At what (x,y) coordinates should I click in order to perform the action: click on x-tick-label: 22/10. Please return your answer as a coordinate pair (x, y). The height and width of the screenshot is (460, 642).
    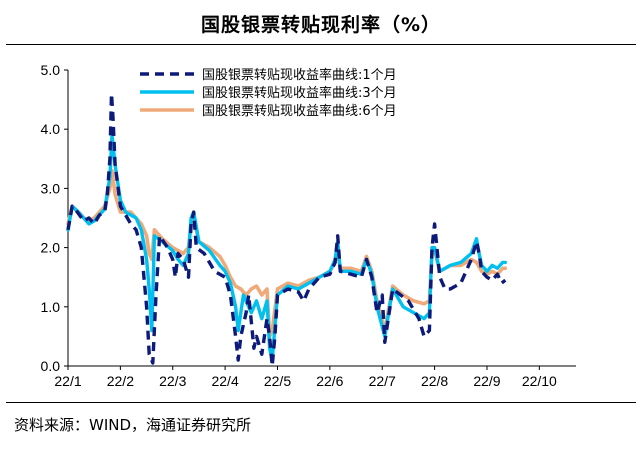
    Looking at the image, I should click on (539, 381).